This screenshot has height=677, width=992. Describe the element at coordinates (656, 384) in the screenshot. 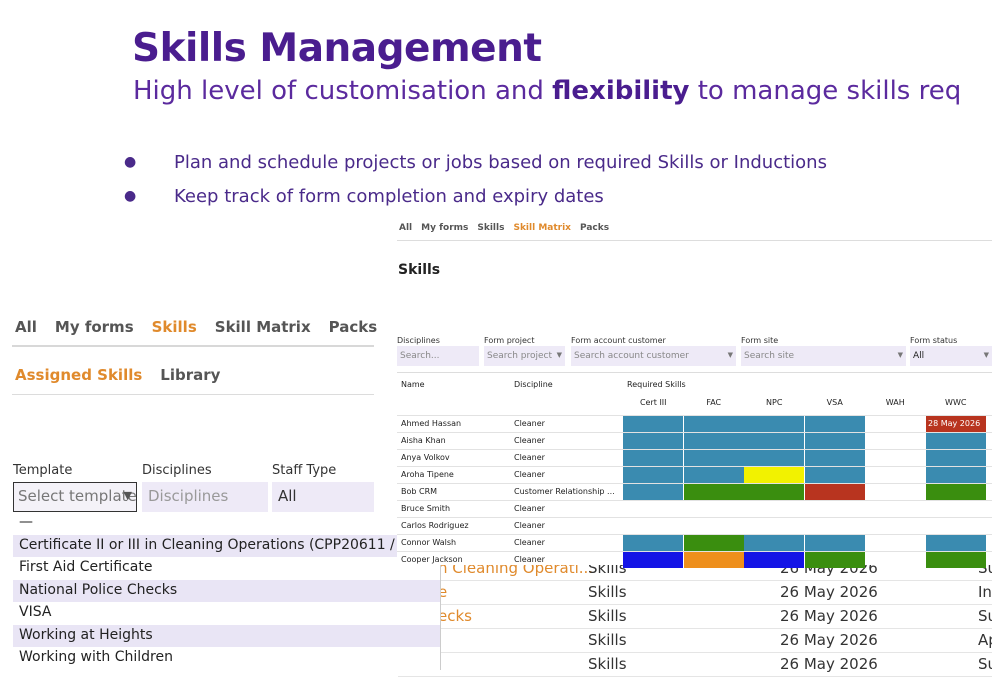

I see `required-skills-header: Required Skills` at that location.